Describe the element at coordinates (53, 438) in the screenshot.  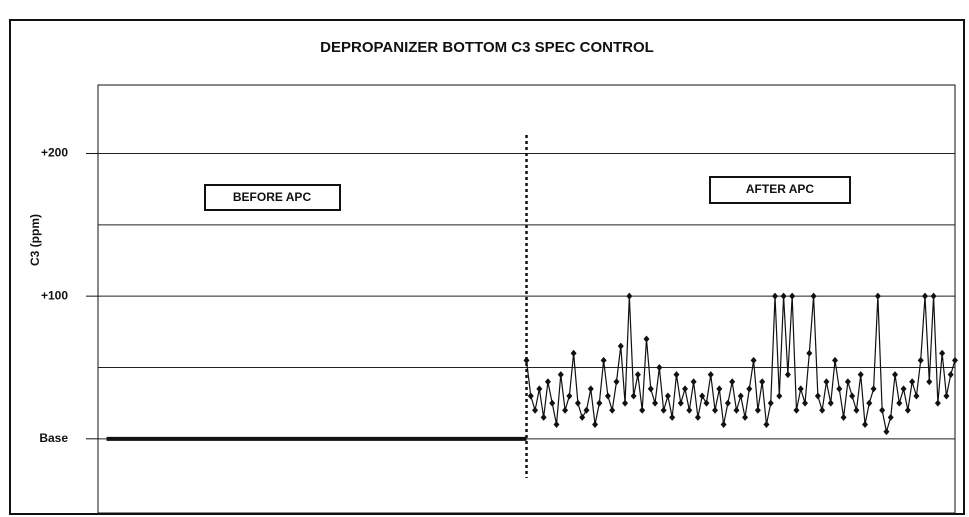
I see `y-tick-label: Base` at that location.